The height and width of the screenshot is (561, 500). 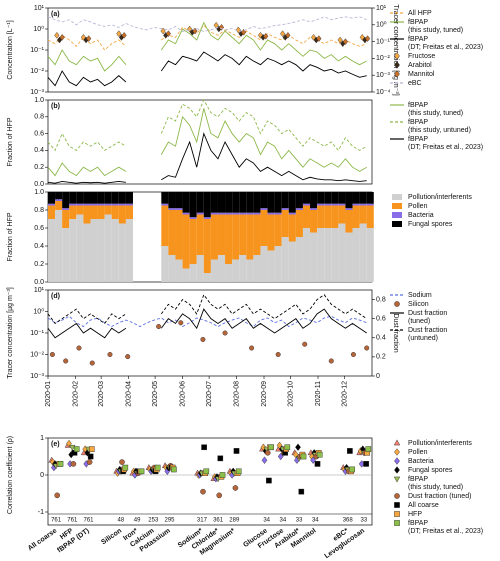 I want to click on count-label: 34, so click(x=283, y=521).